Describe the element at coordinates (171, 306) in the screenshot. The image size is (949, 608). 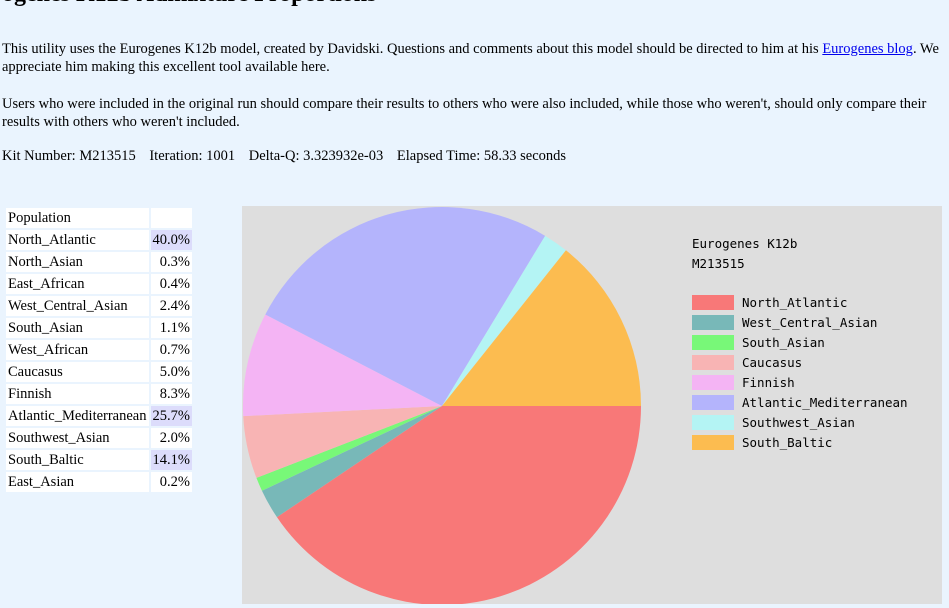
I see `population-value: 2.4%` at that location.